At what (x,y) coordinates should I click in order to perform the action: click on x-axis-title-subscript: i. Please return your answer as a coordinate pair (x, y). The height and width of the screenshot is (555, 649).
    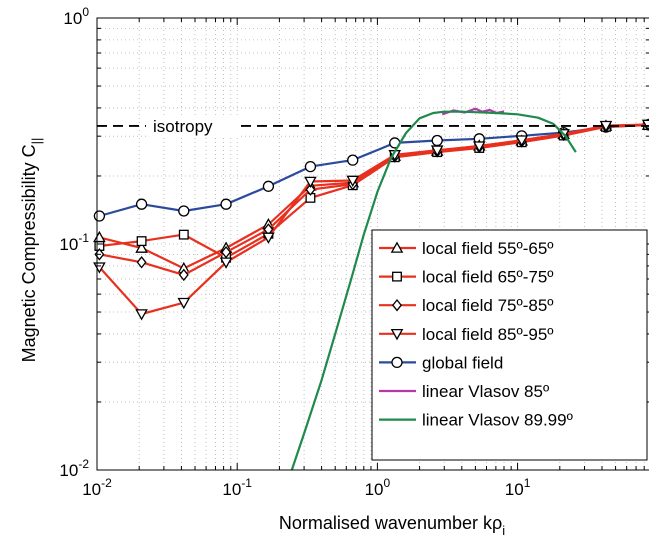
    Looking at the image, I should click on (503, 530).